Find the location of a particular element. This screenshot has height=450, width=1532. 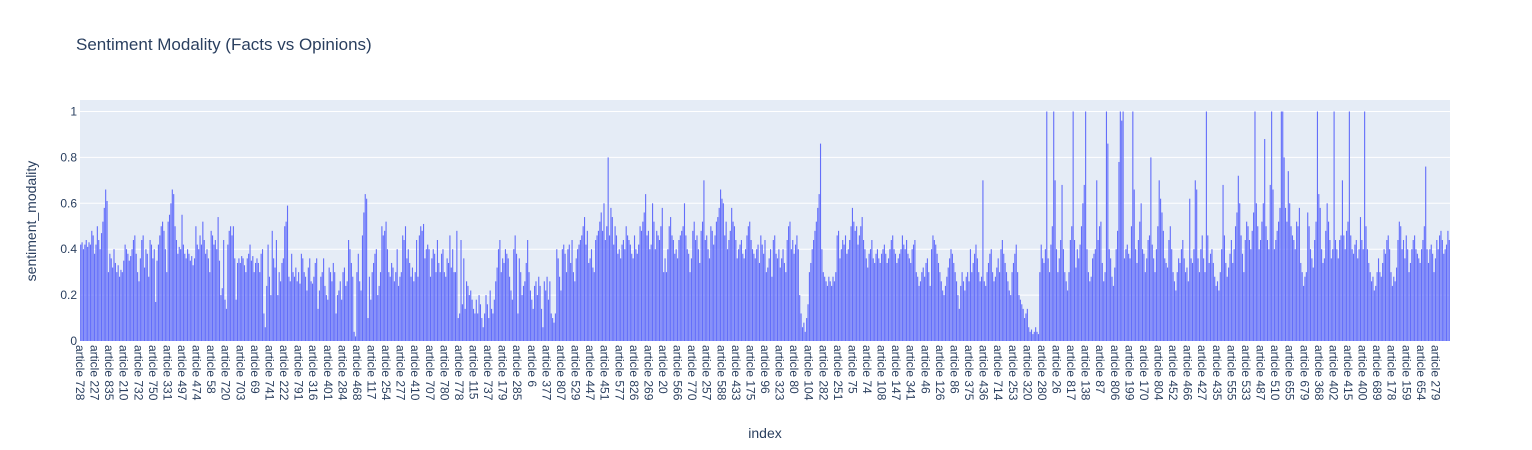

y-tick-label: 0 is located at coordinates (73, 341).